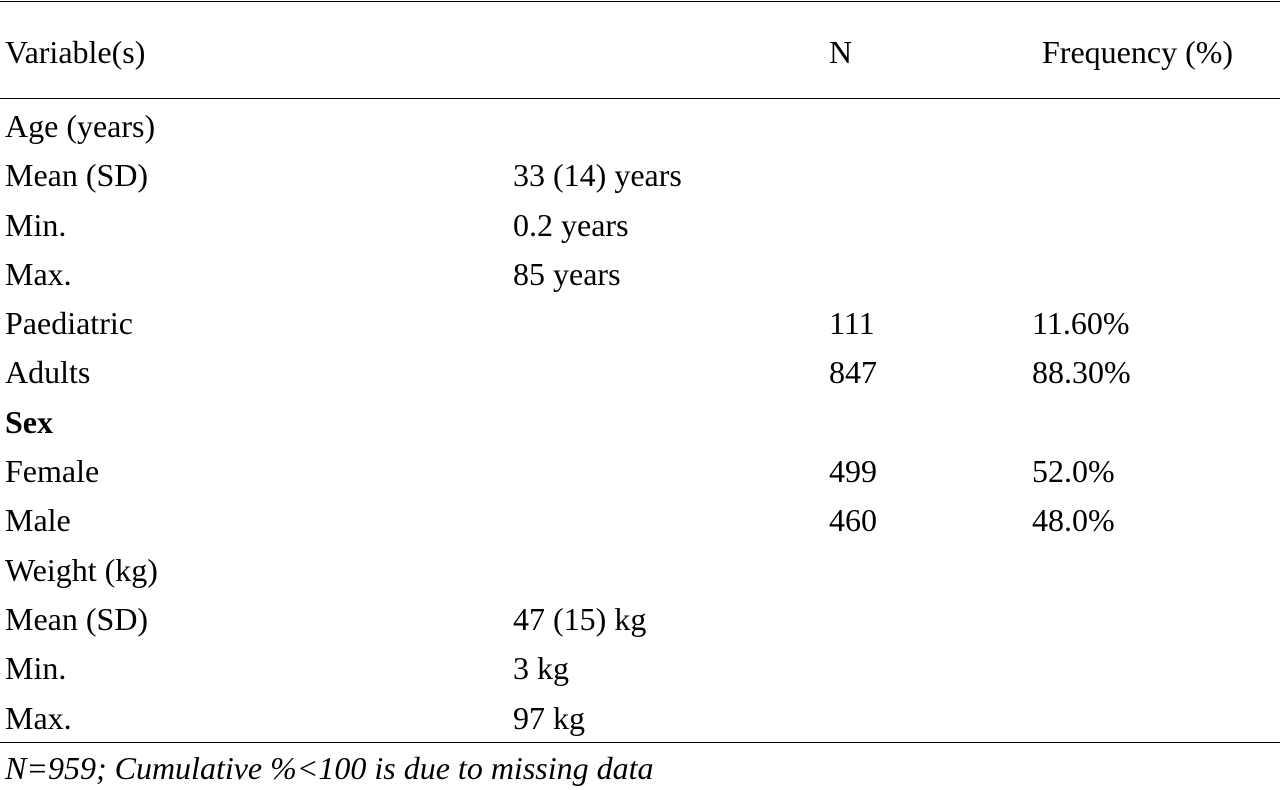 The width and height of the screenshot is (1280, 790). Describe the element at coordinates (640, 570) in the screenshot. I see `table-row: Weight (kg)` at that location.